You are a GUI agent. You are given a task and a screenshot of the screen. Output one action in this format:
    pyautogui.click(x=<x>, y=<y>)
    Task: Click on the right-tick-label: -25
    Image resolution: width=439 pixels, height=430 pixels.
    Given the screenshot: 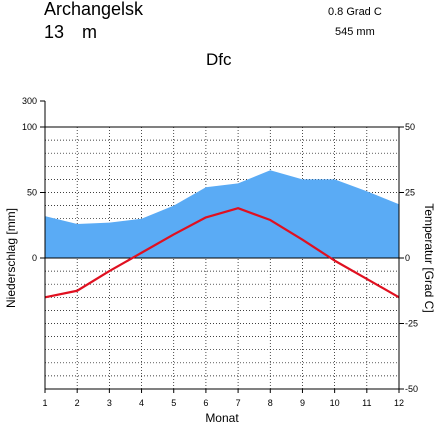 What is the action you would take?
    pyautogui.click(x=411, y=324)
    